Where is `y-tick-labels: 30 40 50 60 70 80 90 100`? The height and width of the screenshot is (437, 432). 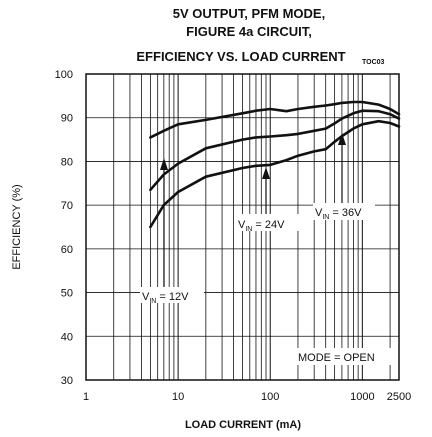
y-tick-labels: 30 40 50 60 70 80 90 100 is located at coordinates (64, 228).